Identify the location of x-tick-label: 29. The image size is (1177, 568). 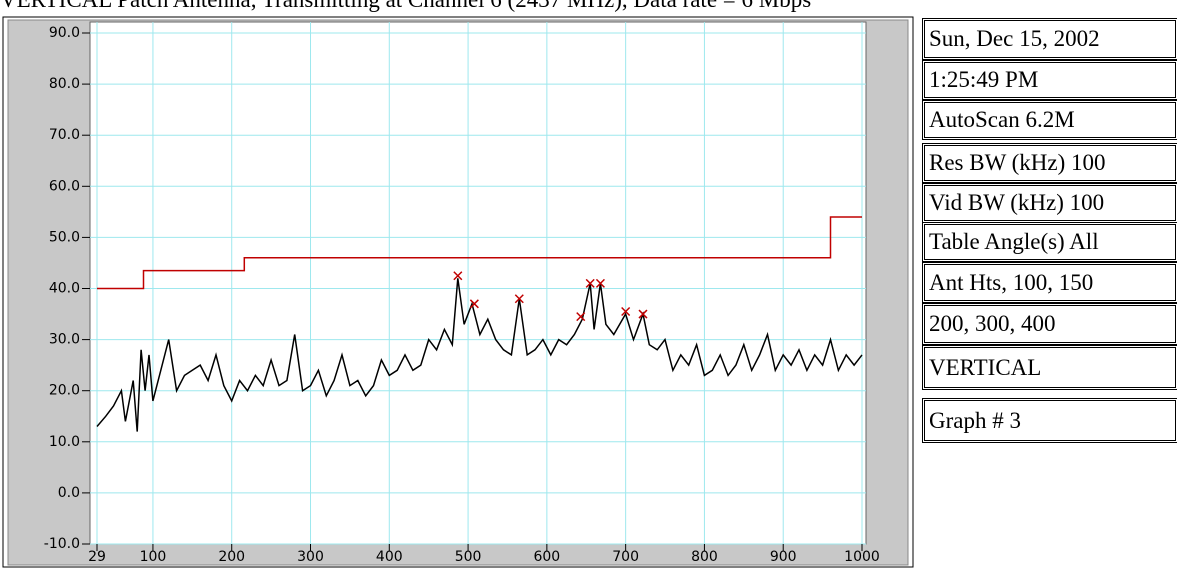
(97, 557).